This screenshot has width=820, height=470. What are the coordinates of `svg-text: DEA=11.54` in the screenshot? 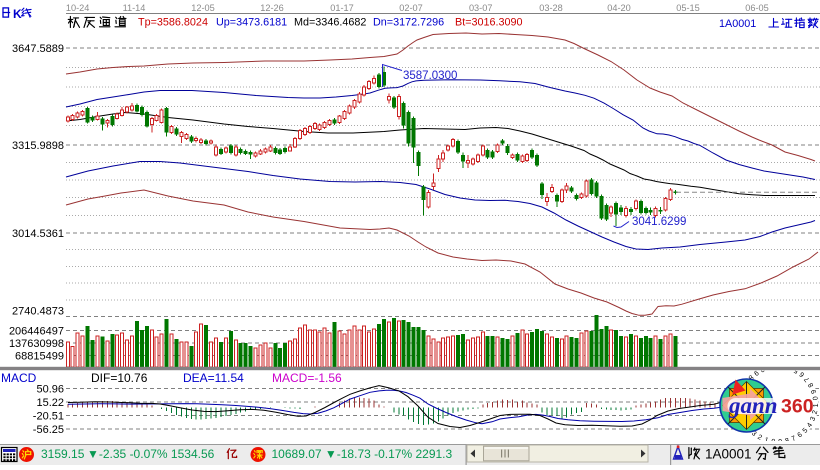 It's located at (213, 378).